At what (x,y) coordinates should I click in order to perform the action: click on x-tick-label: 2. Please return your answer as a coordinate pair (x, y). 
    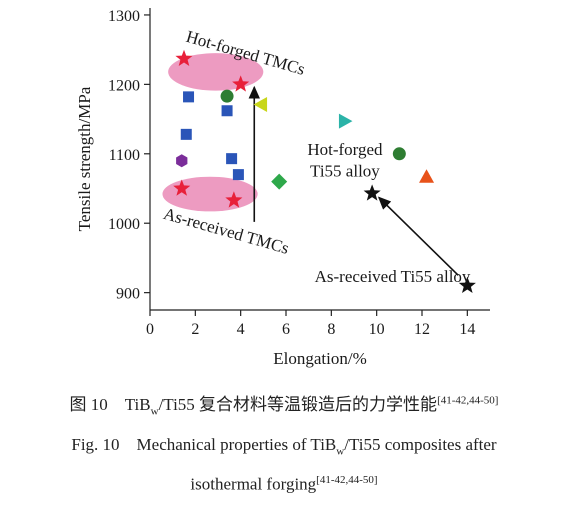
    Looking at the image, I should click on (195, 329).